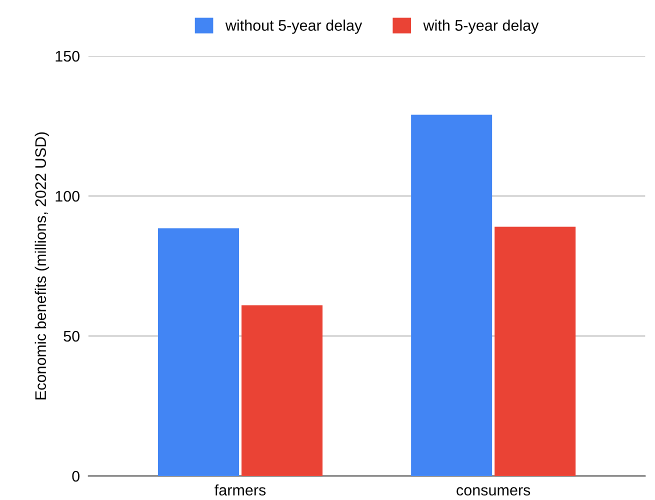  Describe the element at coordinates (493, 491) in the screenshot. I see `x-tick-label: consumers` at that location.